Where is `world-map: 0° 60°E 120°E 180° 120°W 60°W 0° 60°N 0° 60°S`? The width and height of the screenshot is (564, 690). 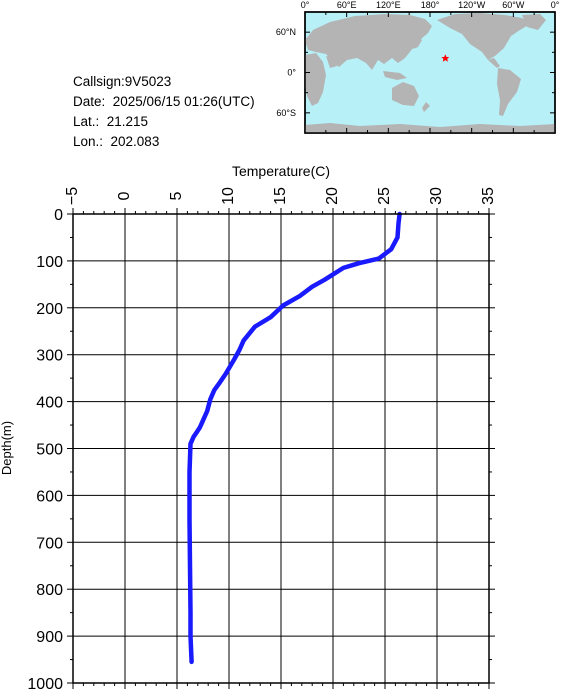
world-map: 0° 60°E 120°E 180° 120°W 60°W 0° 60°N 0° 60°S is located at coordinates (418, 67).